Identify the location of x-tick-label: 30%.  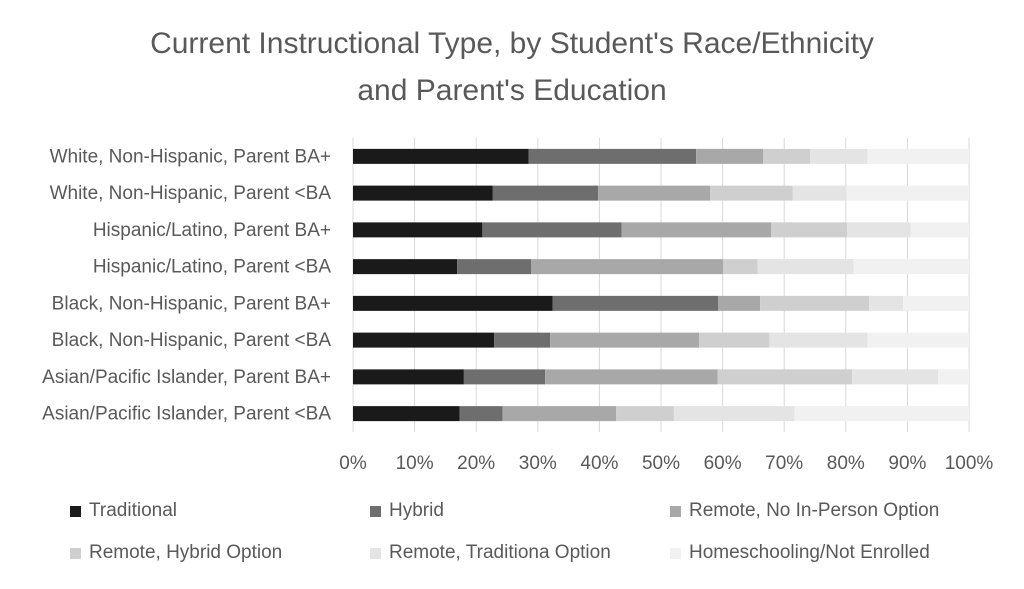
(538, 463).